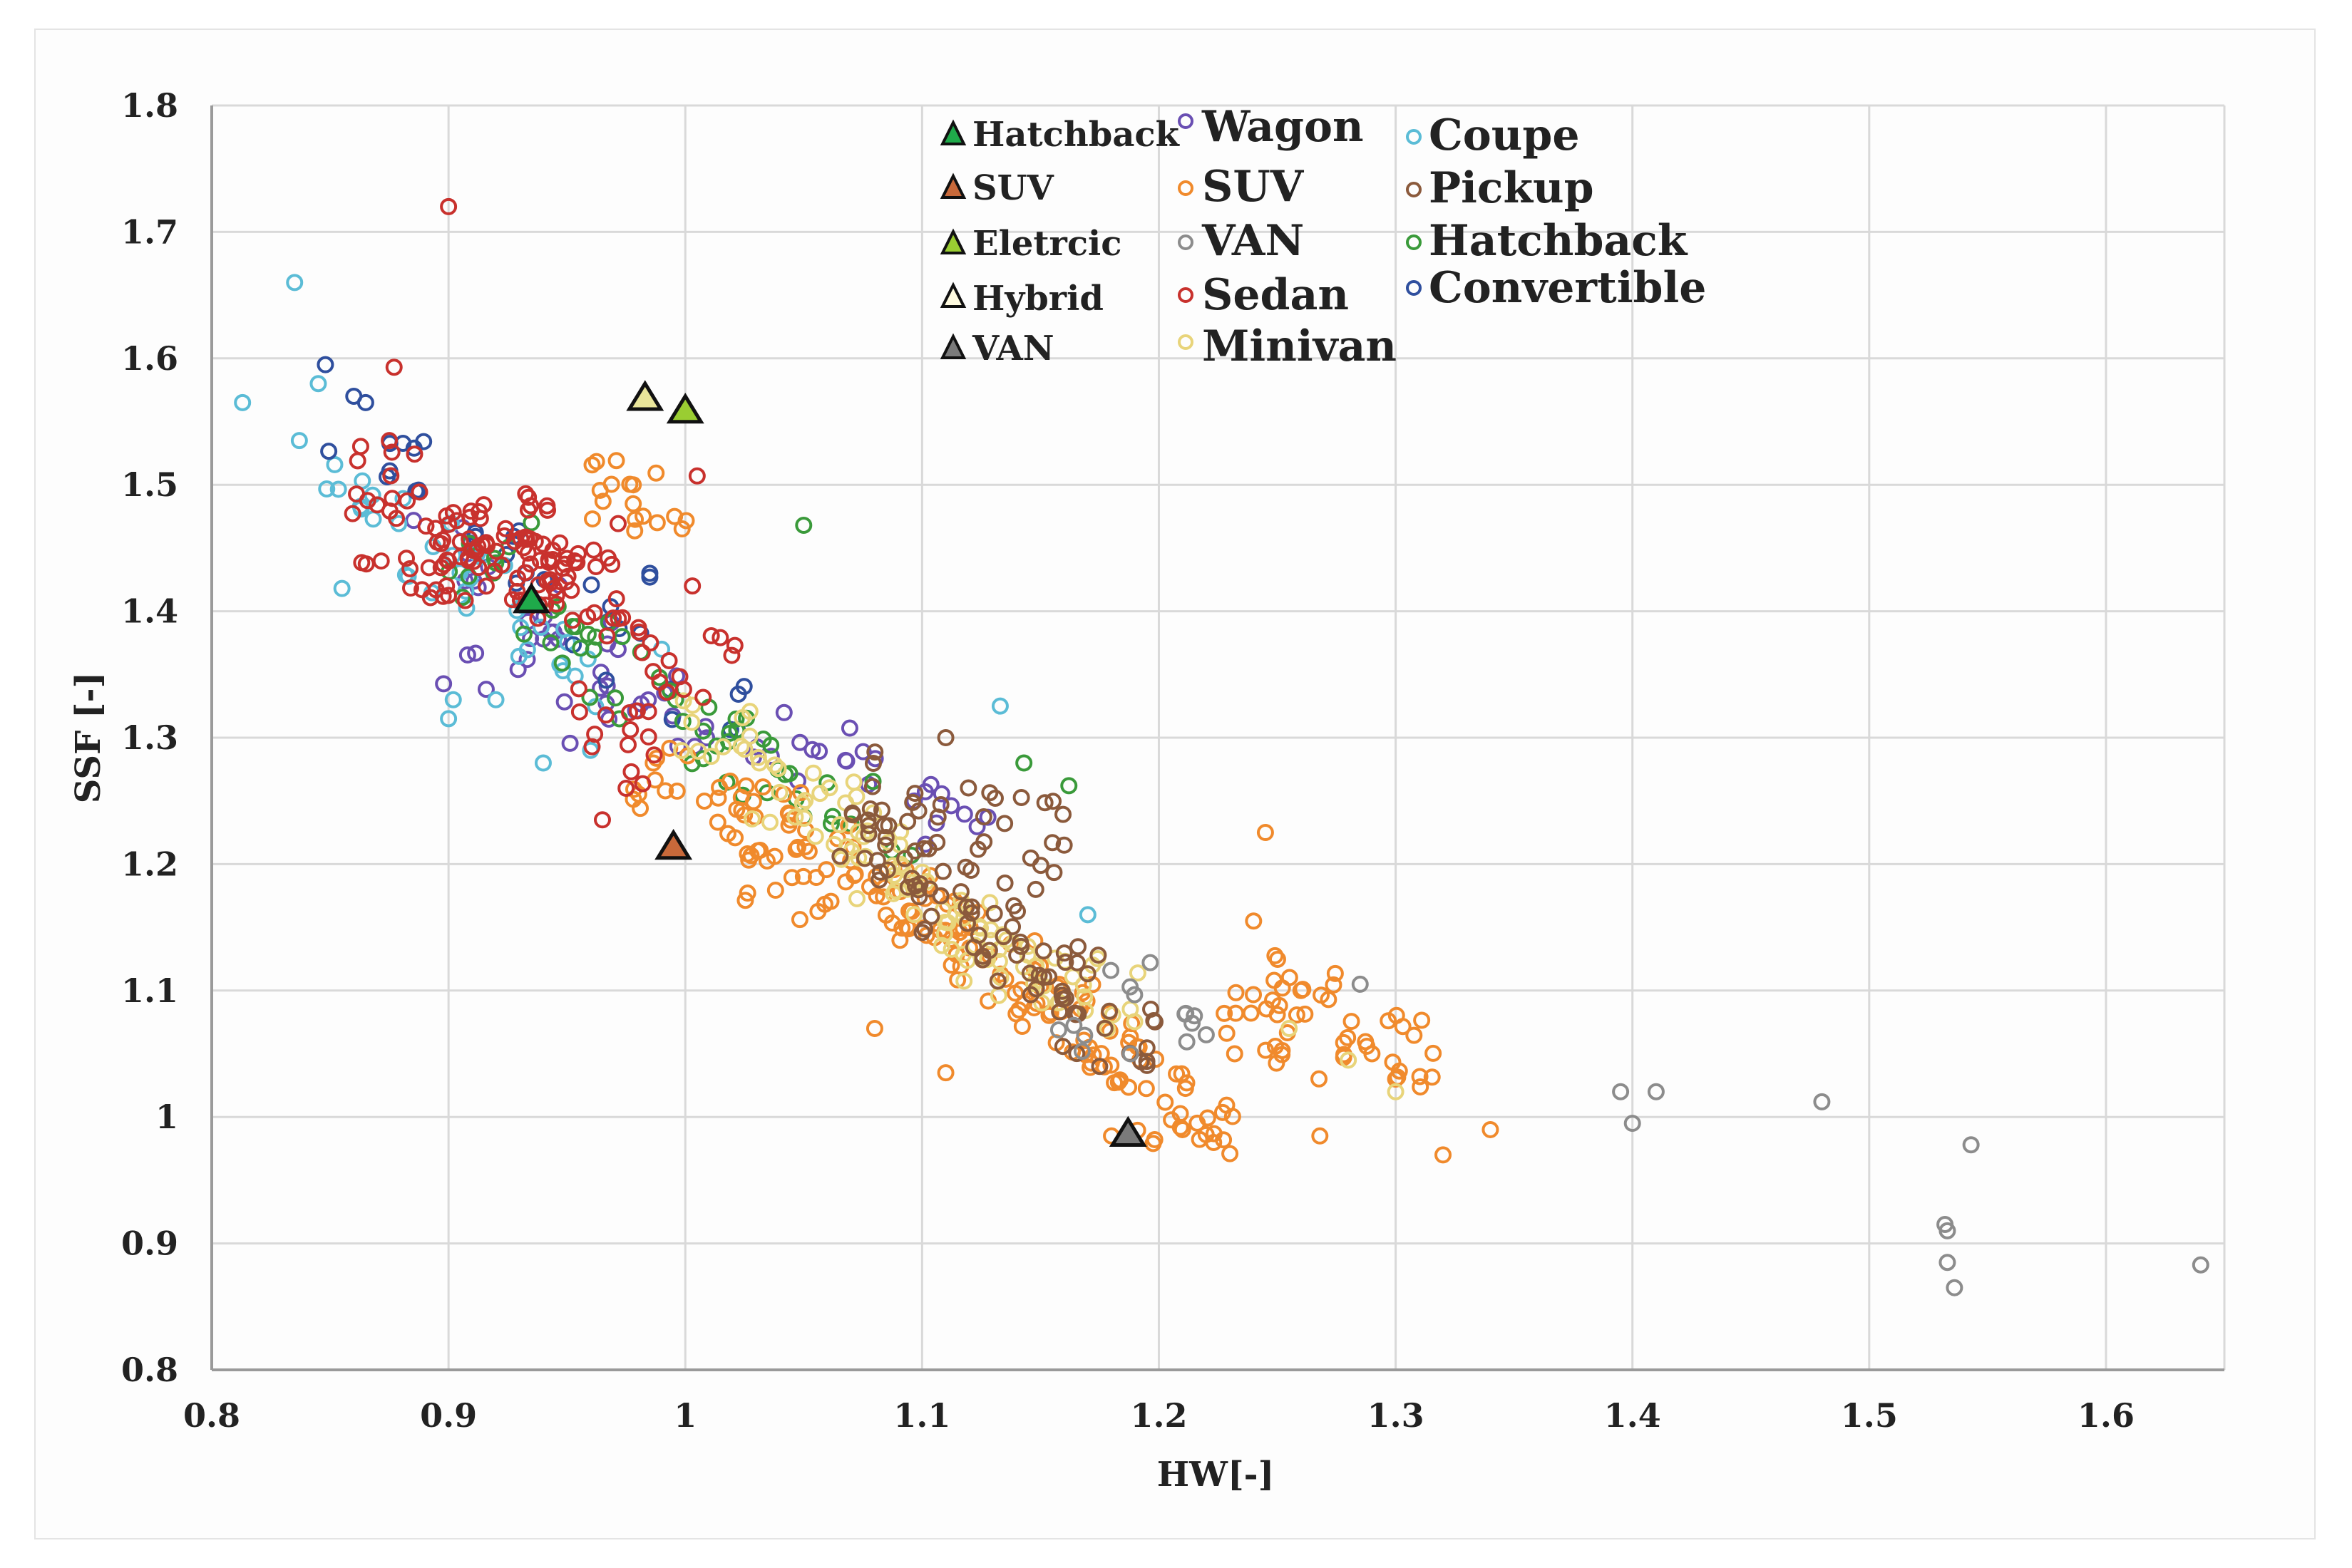 This screenshot has width=2352, height=1568. I want to click on x-axis-title: HW[-], so click(1216, 1475).